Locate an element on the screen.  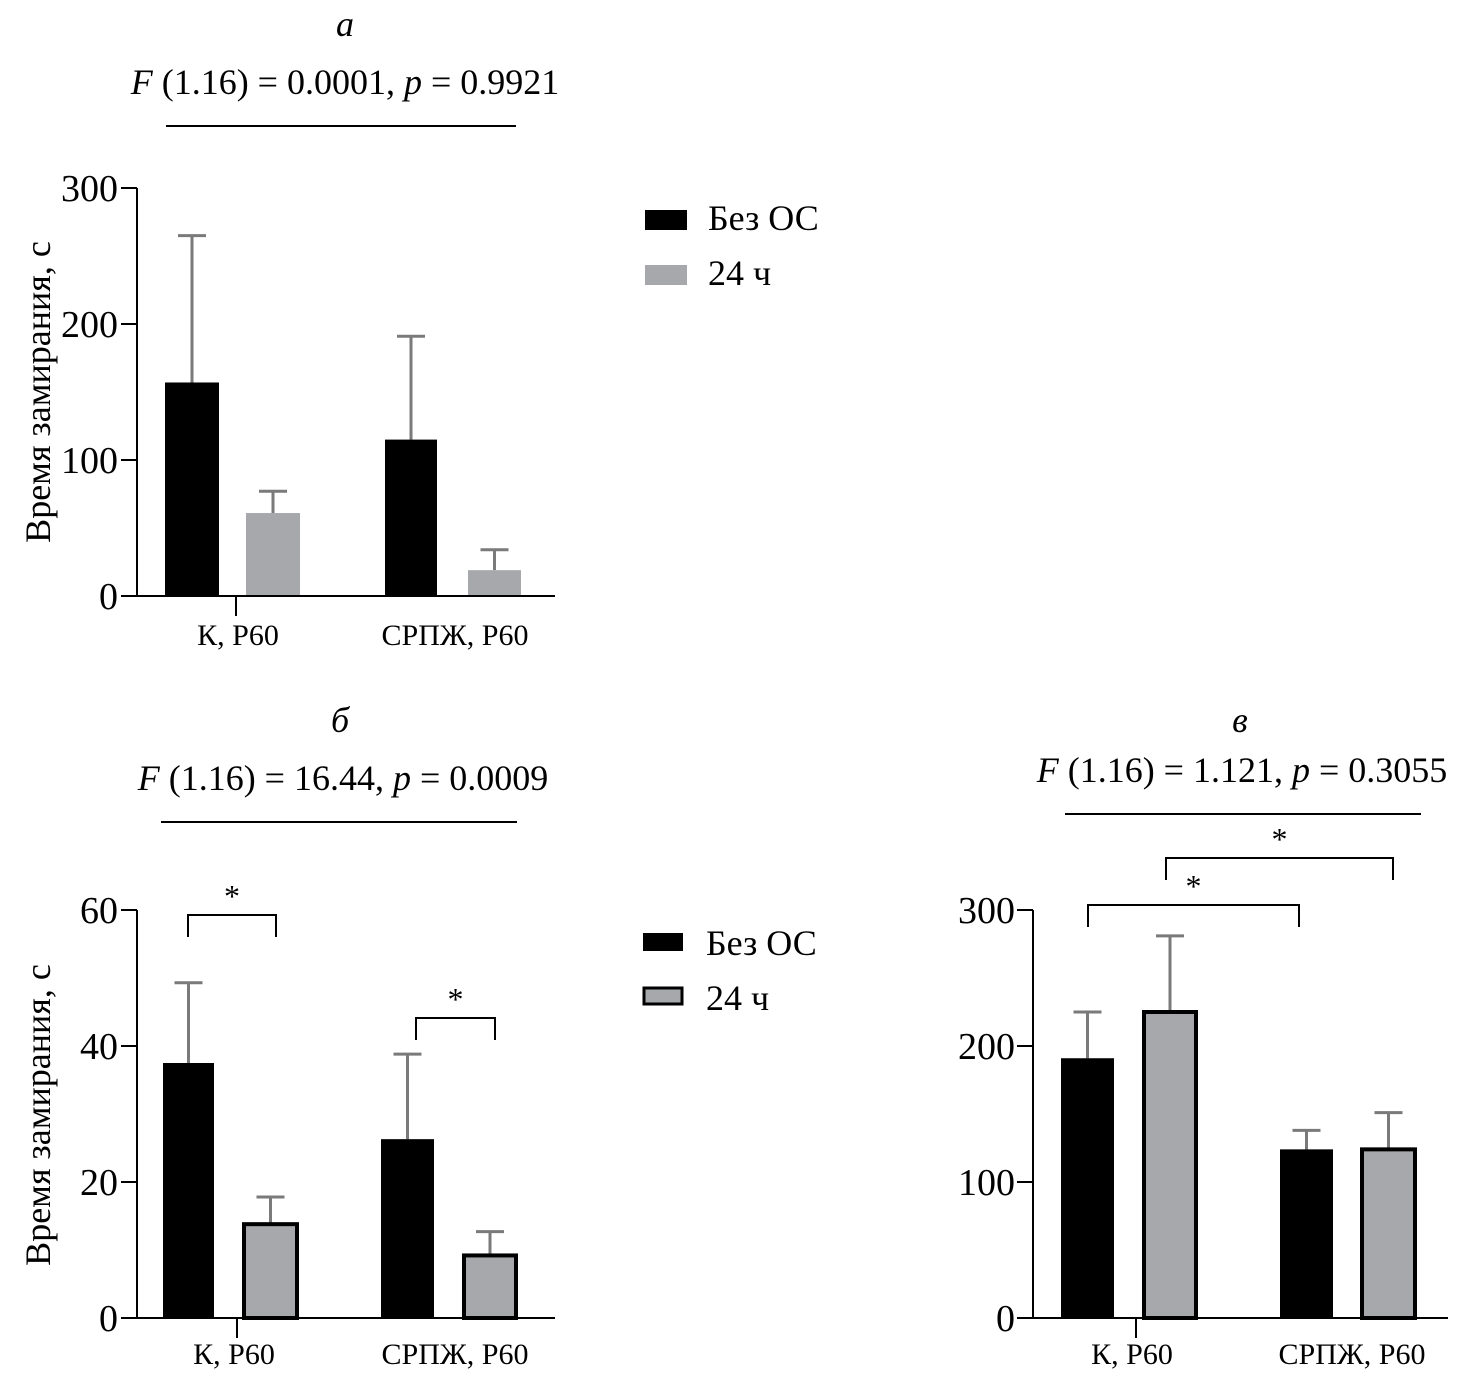
bar-c-24h-srpzh is located at coordinates (1388, 1233).